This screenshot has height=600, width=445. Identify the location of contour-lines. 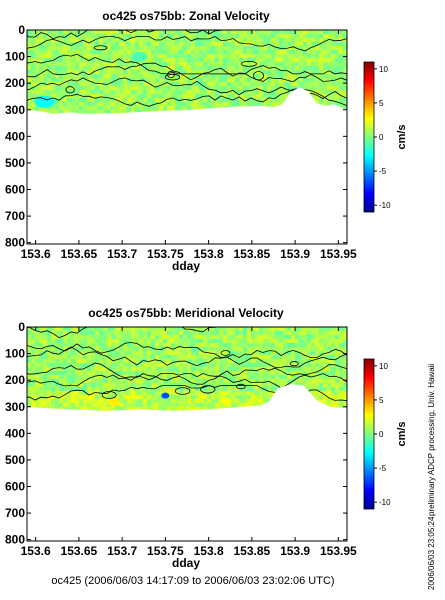
(187, 68).